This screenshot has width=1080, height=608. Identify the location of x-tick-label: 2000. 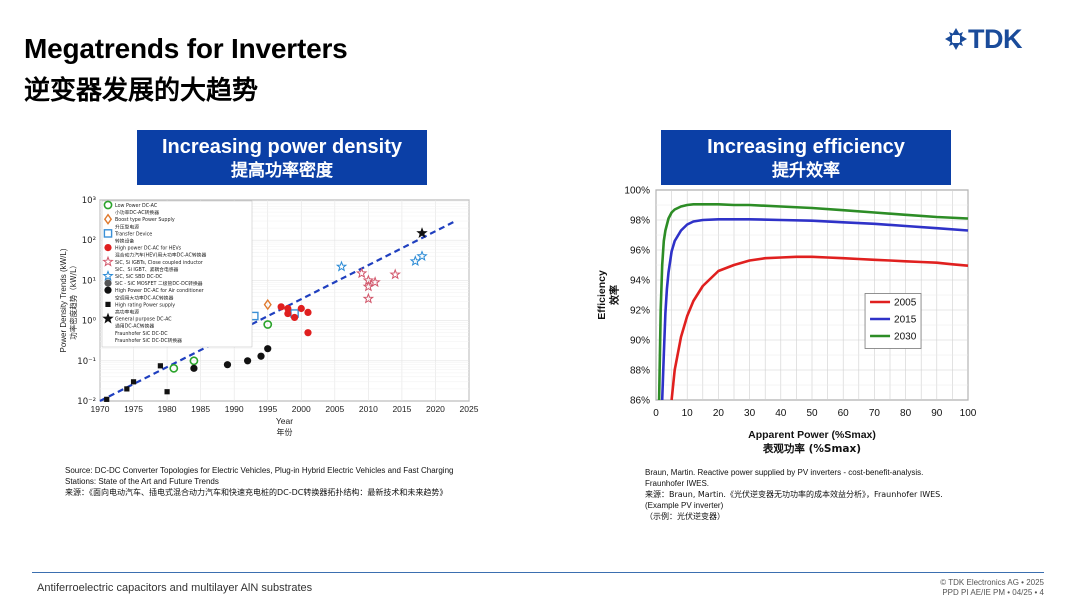
(301, 409).